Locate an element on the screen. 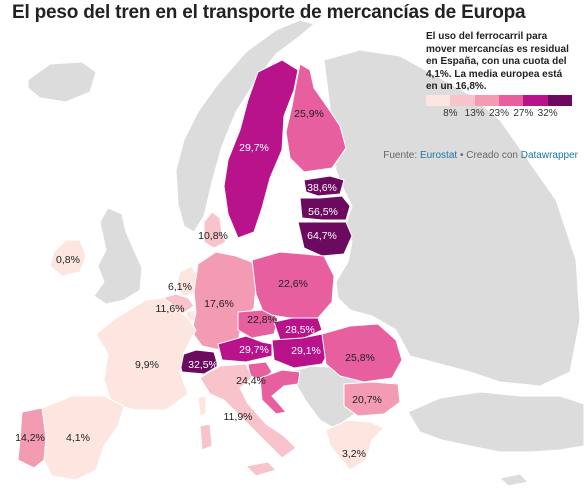  legend-tick: 32% is located at coordinates (548, 113).